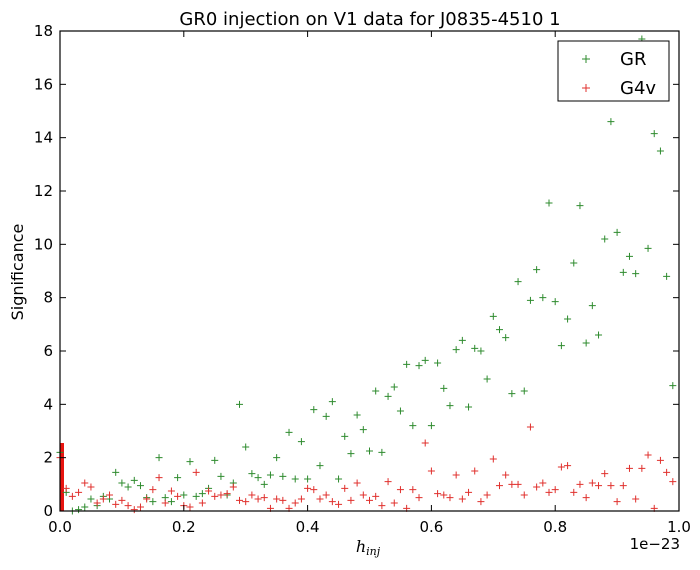 The width and height of the screenshot is (700, 570). What do you see at coordinates (62, 477) in the screenshot?
I see `highlight-band` at bounding box center [62, 477].